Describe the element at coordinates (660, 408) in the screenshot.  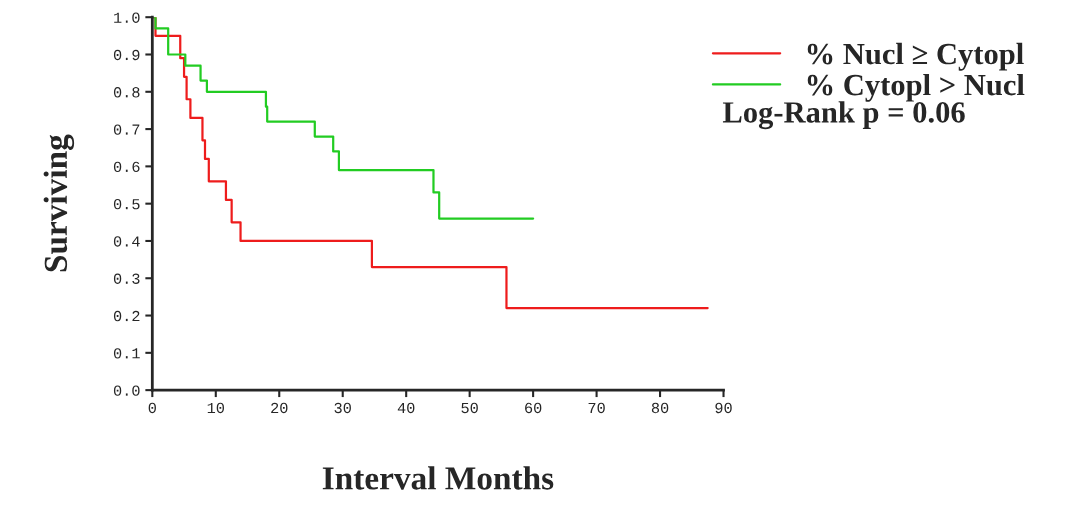
I see `x-tick-label: 80` at that location.